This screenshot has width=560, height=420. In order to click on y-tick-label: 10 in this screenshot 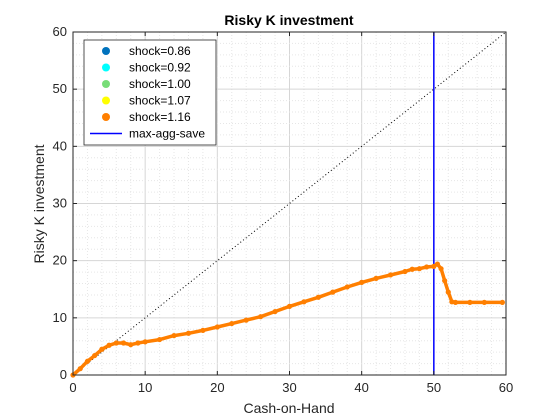, I will do `click(60, 317)`.